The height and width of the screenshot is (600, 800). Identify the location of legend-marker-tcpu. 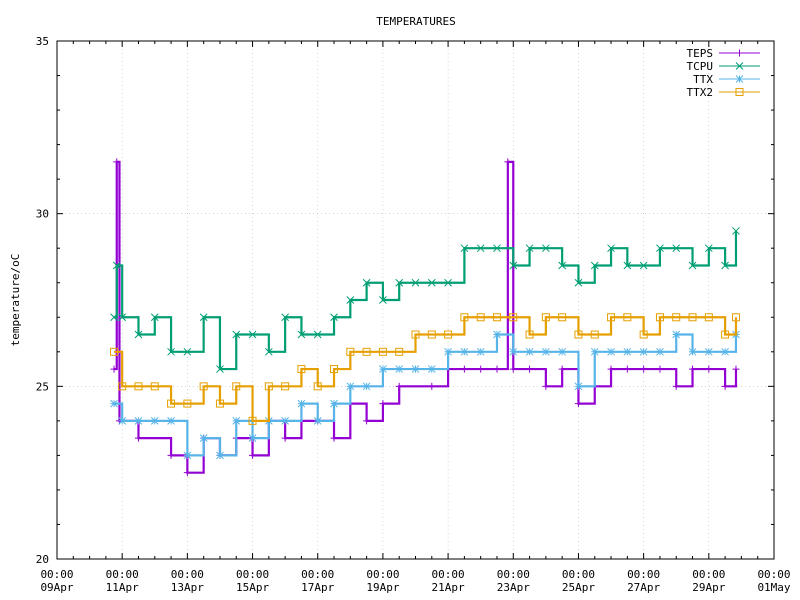
(739, 66).